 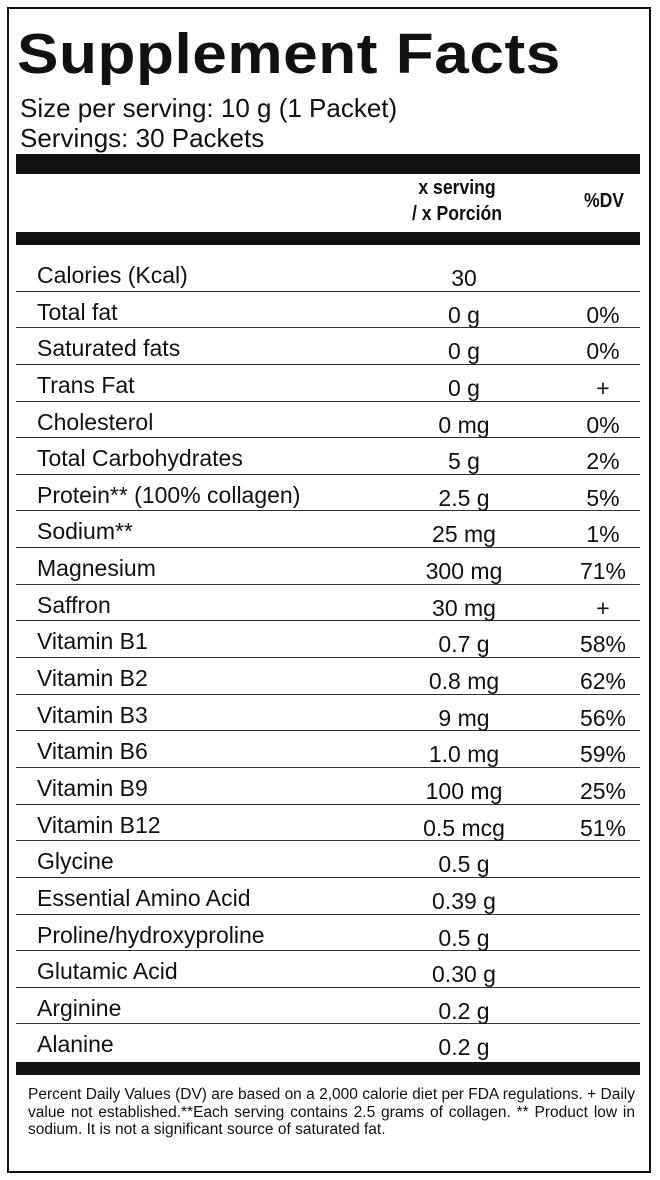 What do you see at coordinates (328, 530) in the screenshot?
I see `table-row: Sodium** 25 mg 1%` at bounding box center [328, 530].